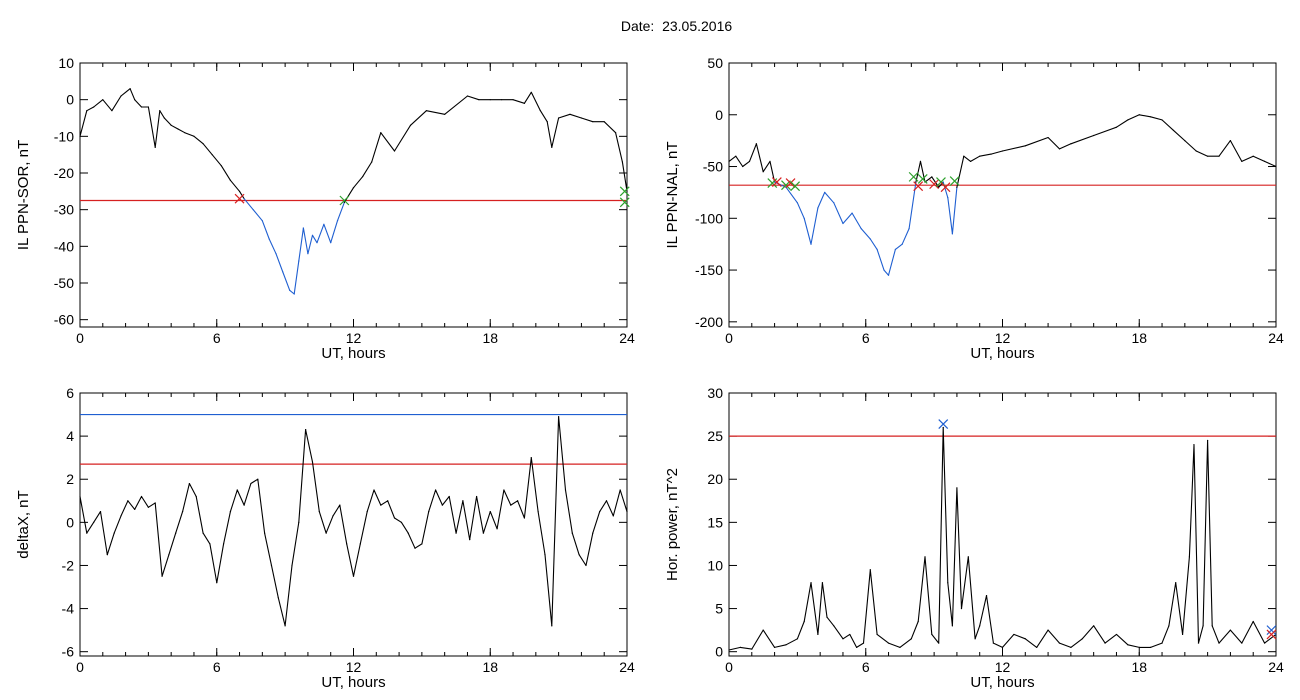 The width and height of the screenshot is (1300, 700). I want to click on y-tick-label: -10, so click(64, 136).